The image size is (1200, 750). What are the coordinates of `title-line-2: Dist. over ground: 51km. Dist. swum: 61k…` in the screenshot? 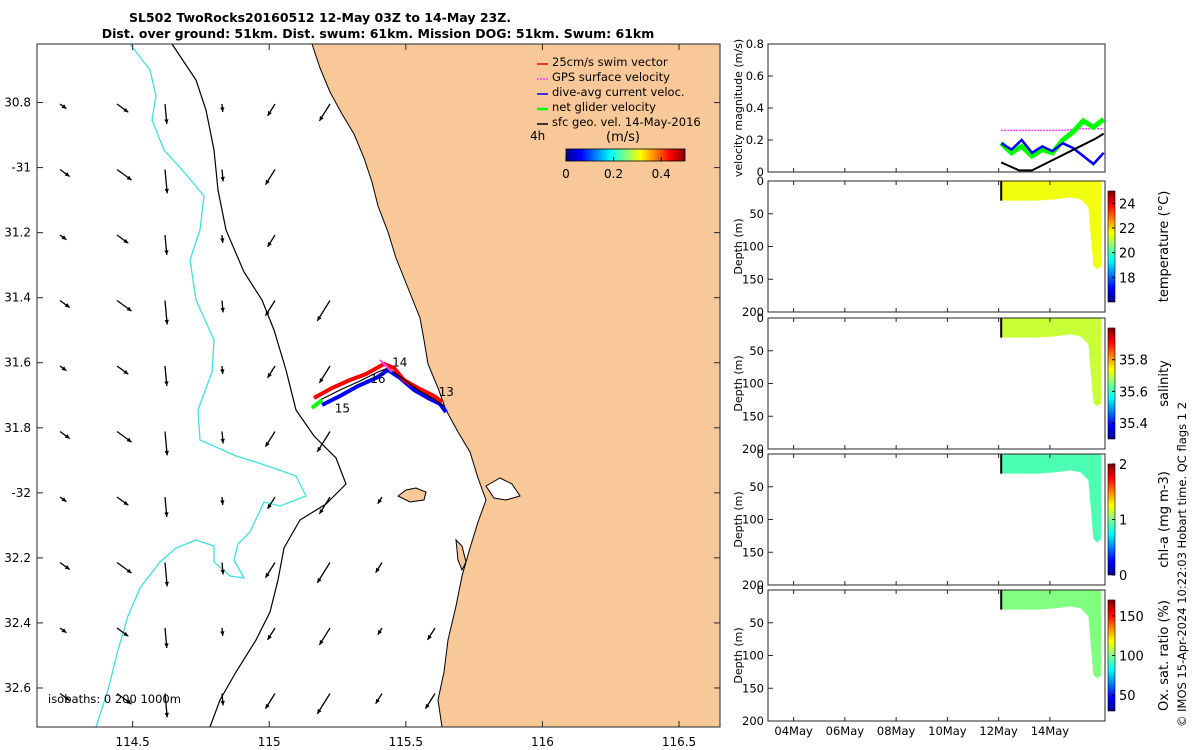 It's located at (378, 33).